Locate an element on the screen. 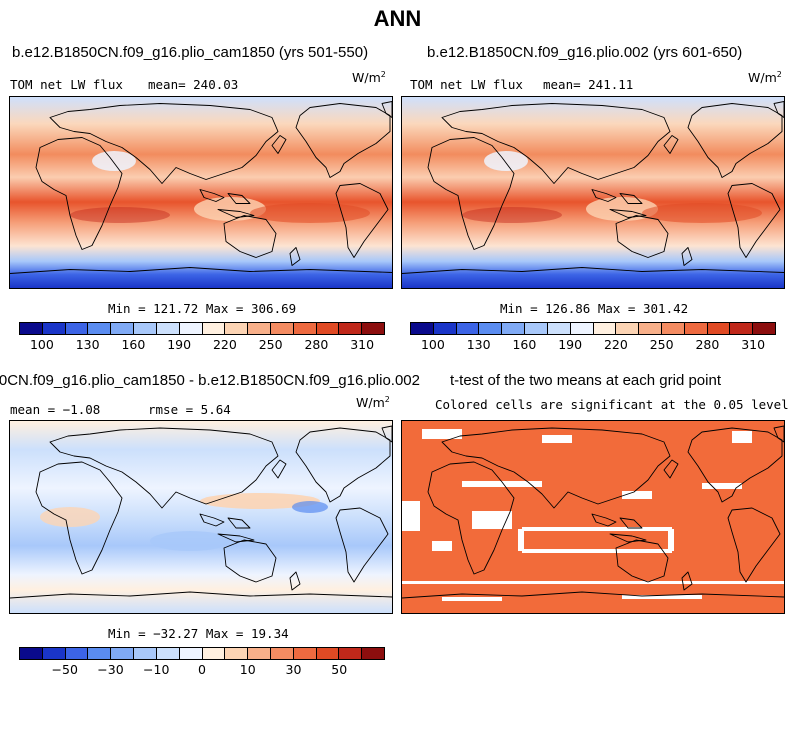 This screenshot has width=795, height=733. insignificant-cells is located at coordinates (593, 515).